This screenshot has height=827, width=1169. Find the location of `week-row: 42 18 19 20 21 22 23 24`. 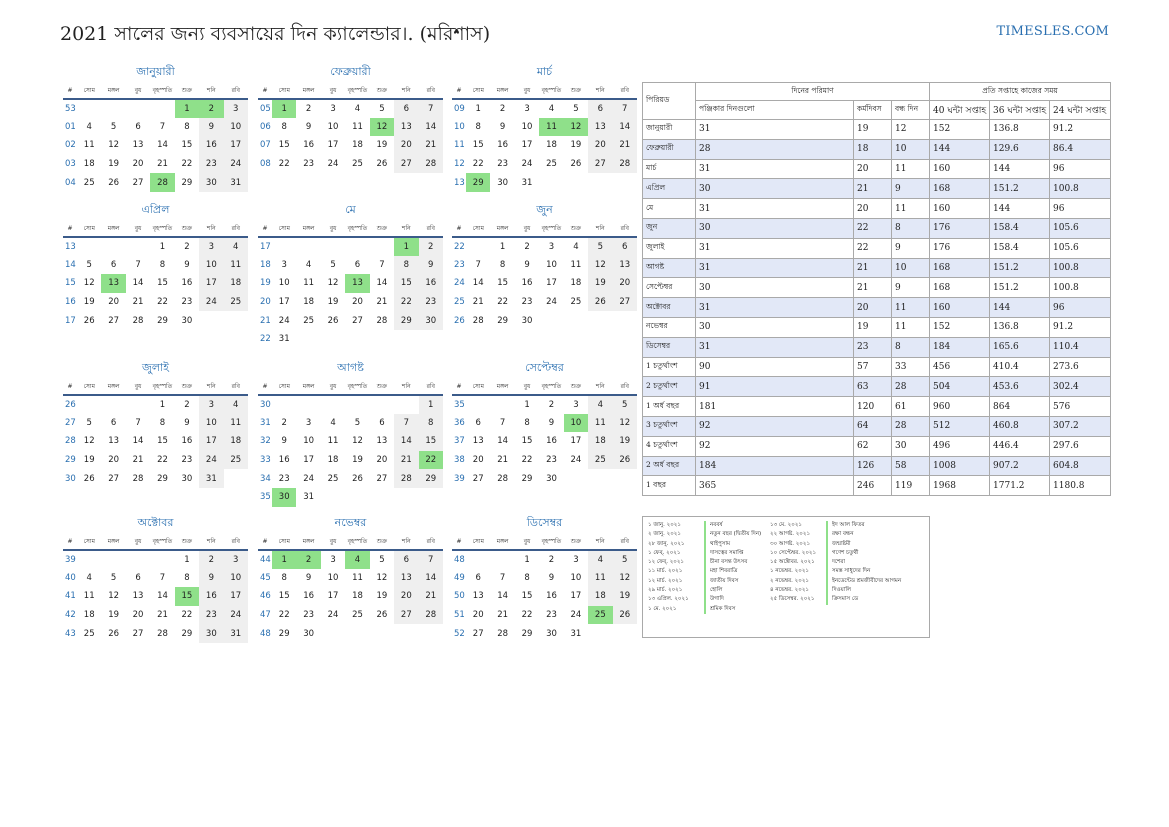

week-row: 42 18 19 20 21 22 23 24 is located at coordinates (155, 615).